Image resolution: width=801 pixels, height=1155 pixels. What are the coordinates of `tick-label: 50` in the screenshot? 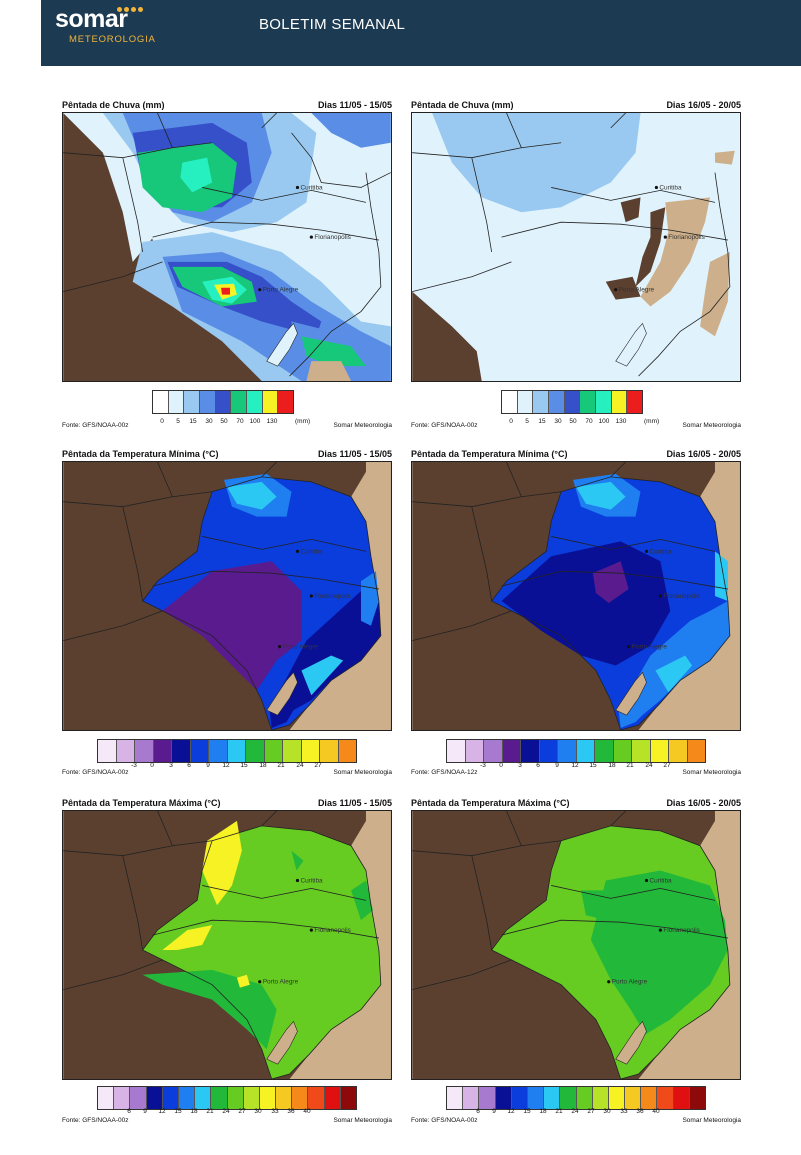 It's located at (573, 421).